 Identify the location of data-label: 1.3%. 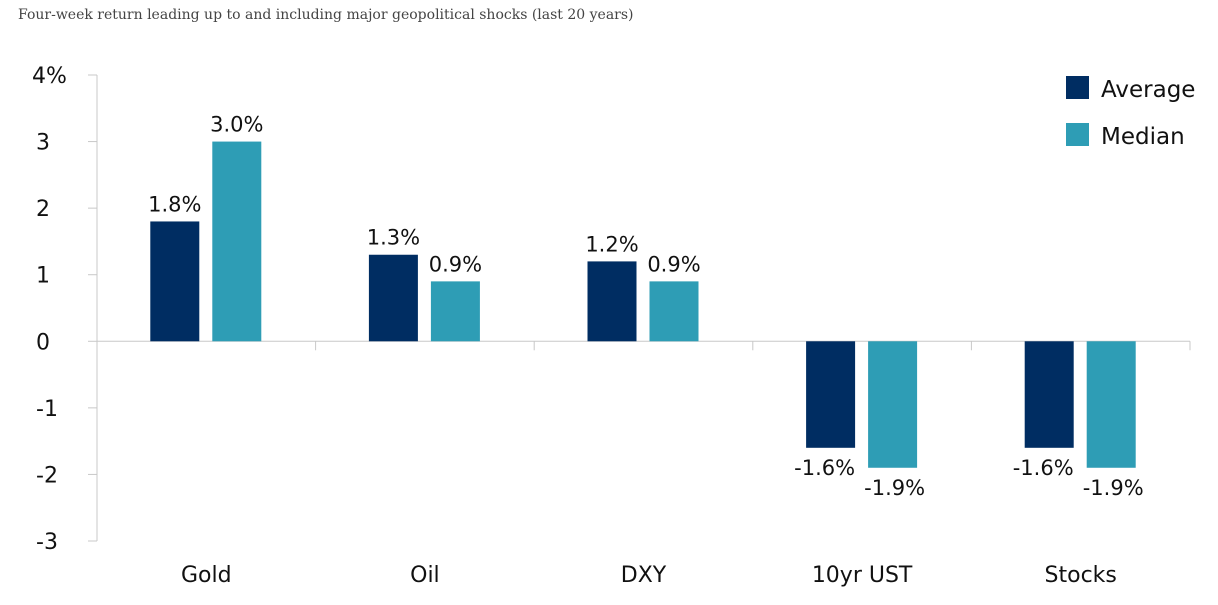
(393, 238).